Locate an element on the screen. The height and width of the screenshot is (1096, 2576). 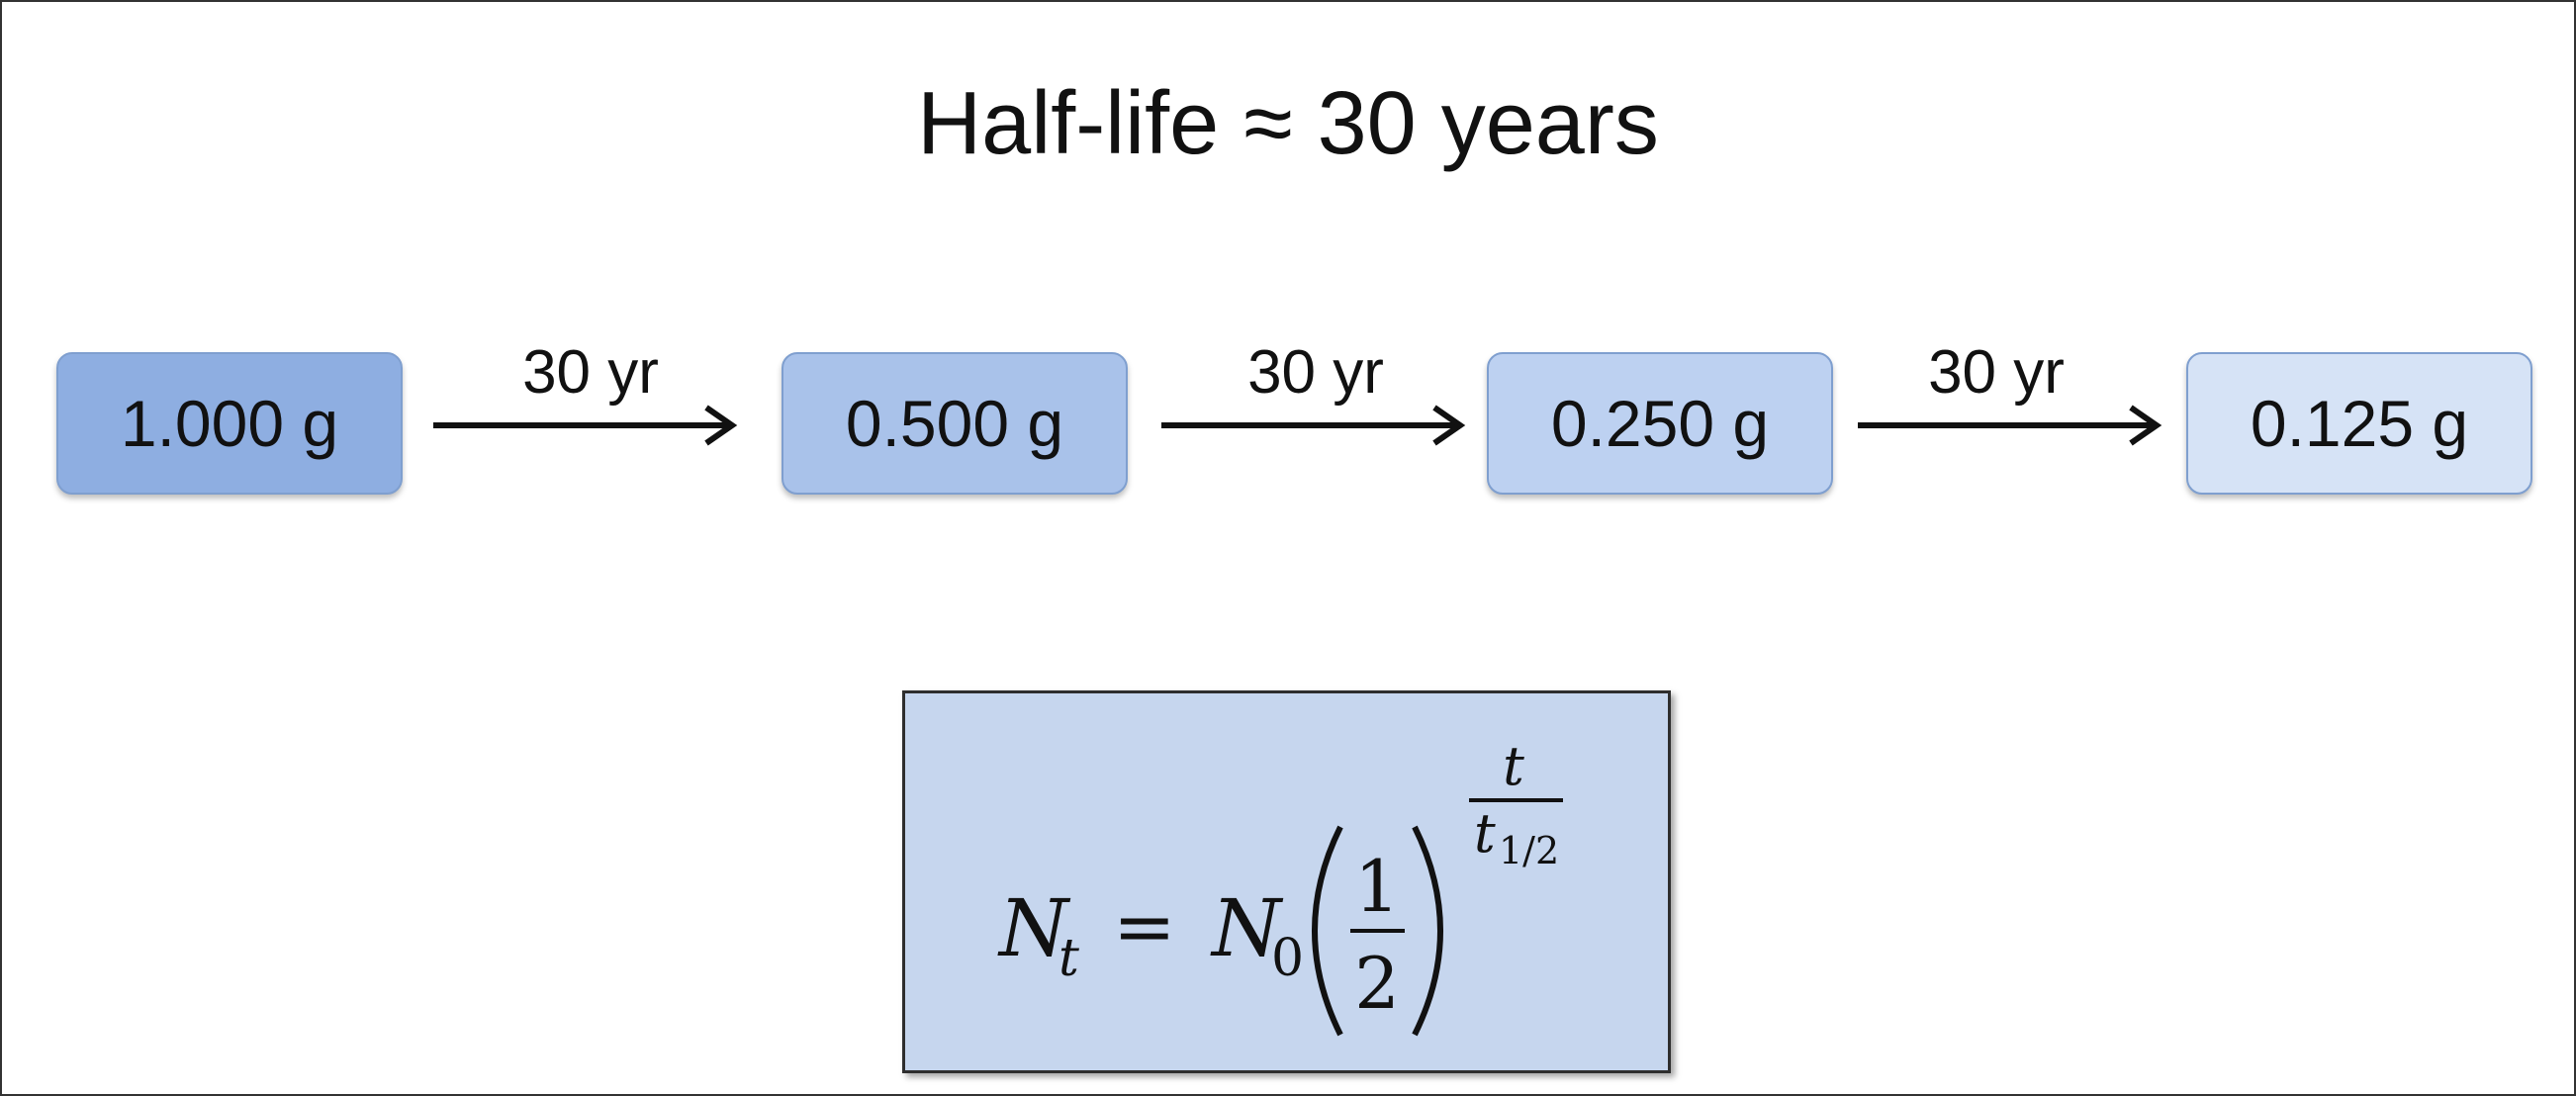
exponent-denominator-var: t is located at coordinates (1485, 833).